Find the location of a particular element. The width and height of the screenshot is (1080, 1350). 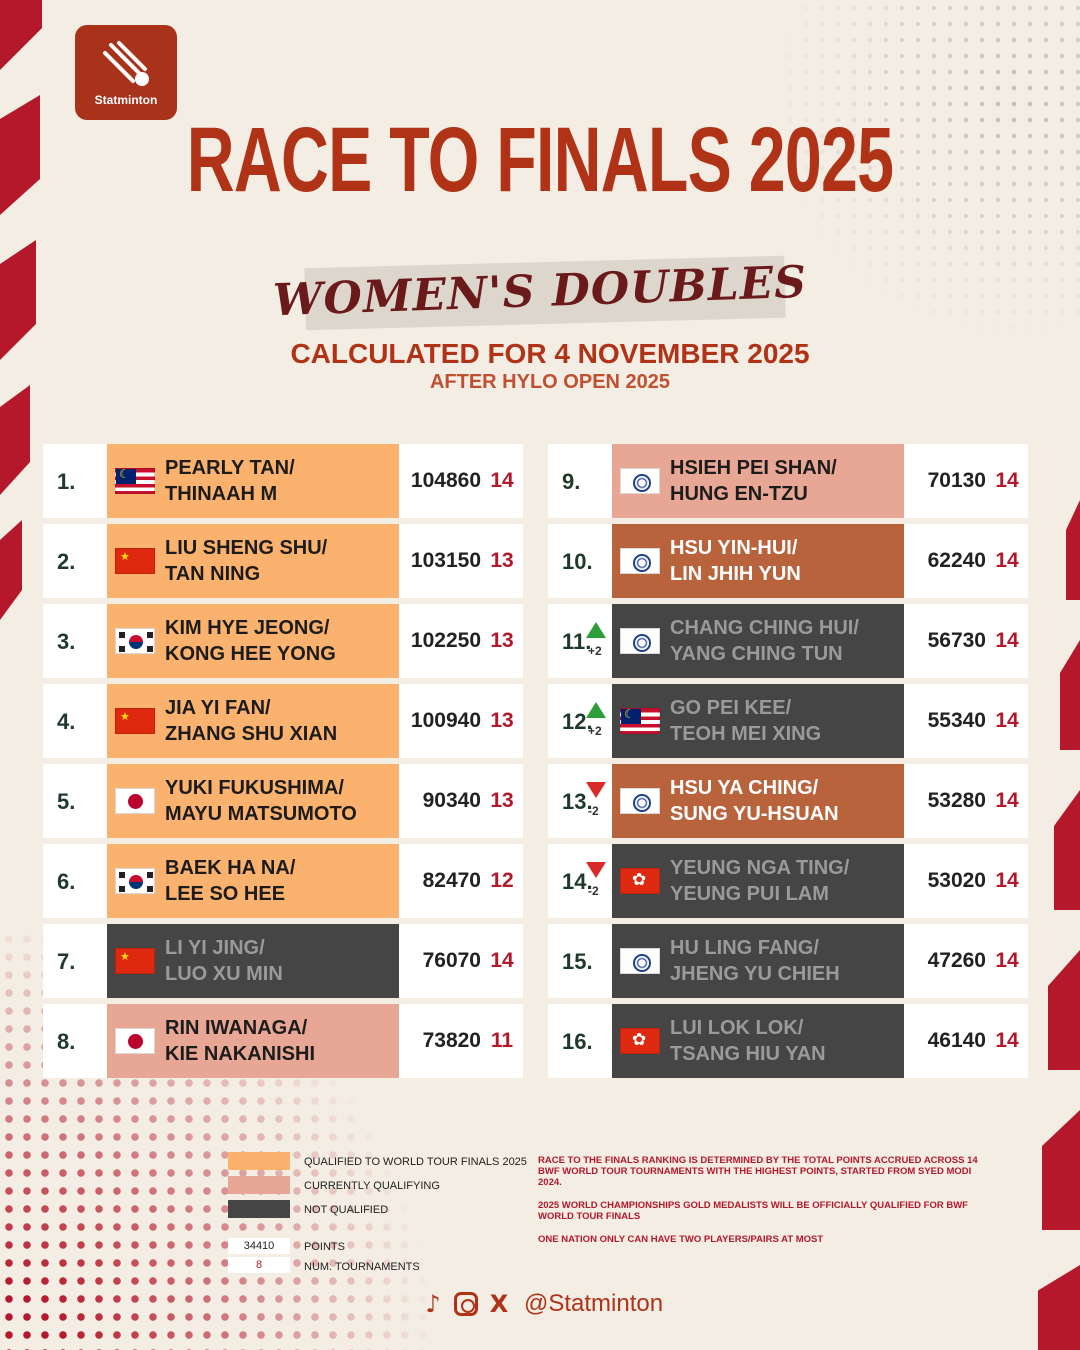

statminton-logo: Statminton is located at coordinates (126, 72).